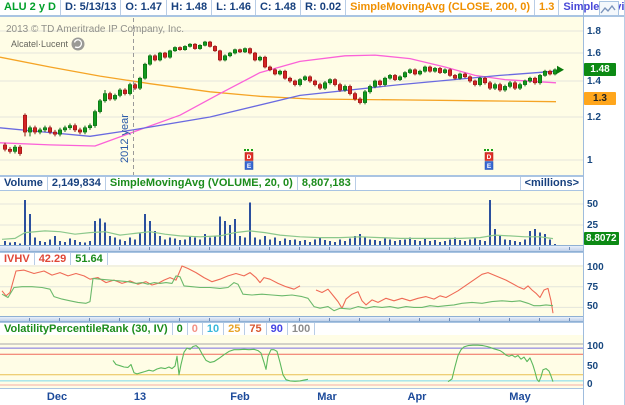 The image size is (625, 405). Describe the element at coordinates (180, 329) in the screenshot. I see `vpr-header-cell-1: 0` at that location.